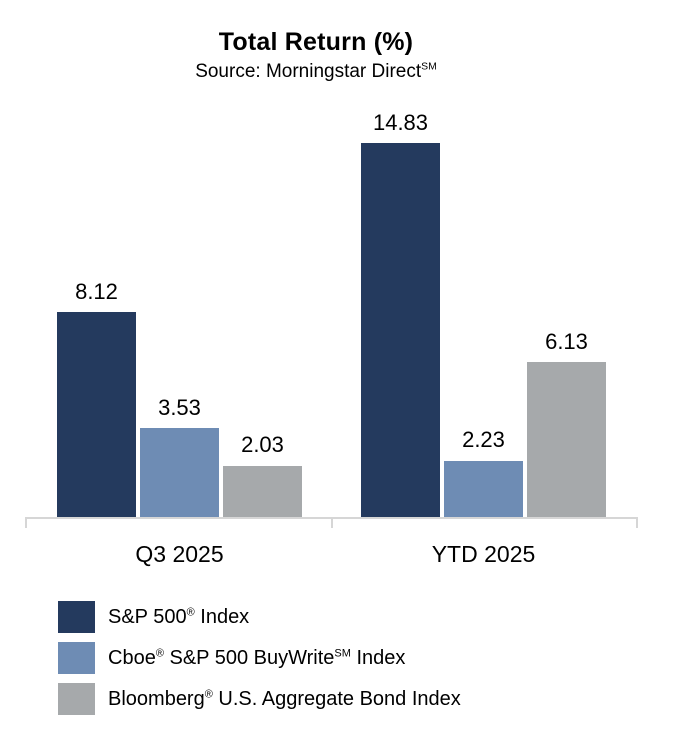  I want to click on bar-g1-s2, so click(566, 439).